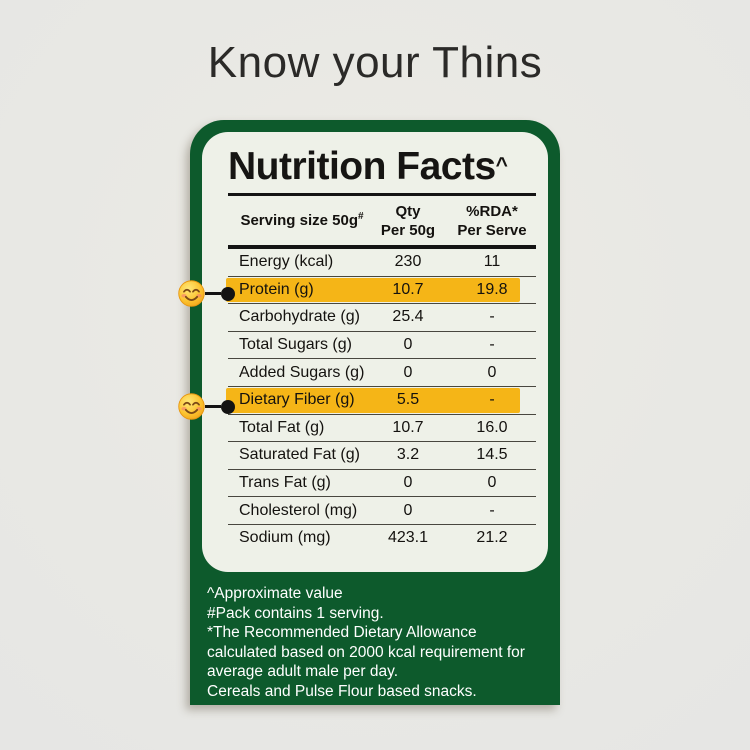 The width and height of the screenshot is (750, 750). I want to click on header-qty-line2: Per 50g, so click(408, 230).